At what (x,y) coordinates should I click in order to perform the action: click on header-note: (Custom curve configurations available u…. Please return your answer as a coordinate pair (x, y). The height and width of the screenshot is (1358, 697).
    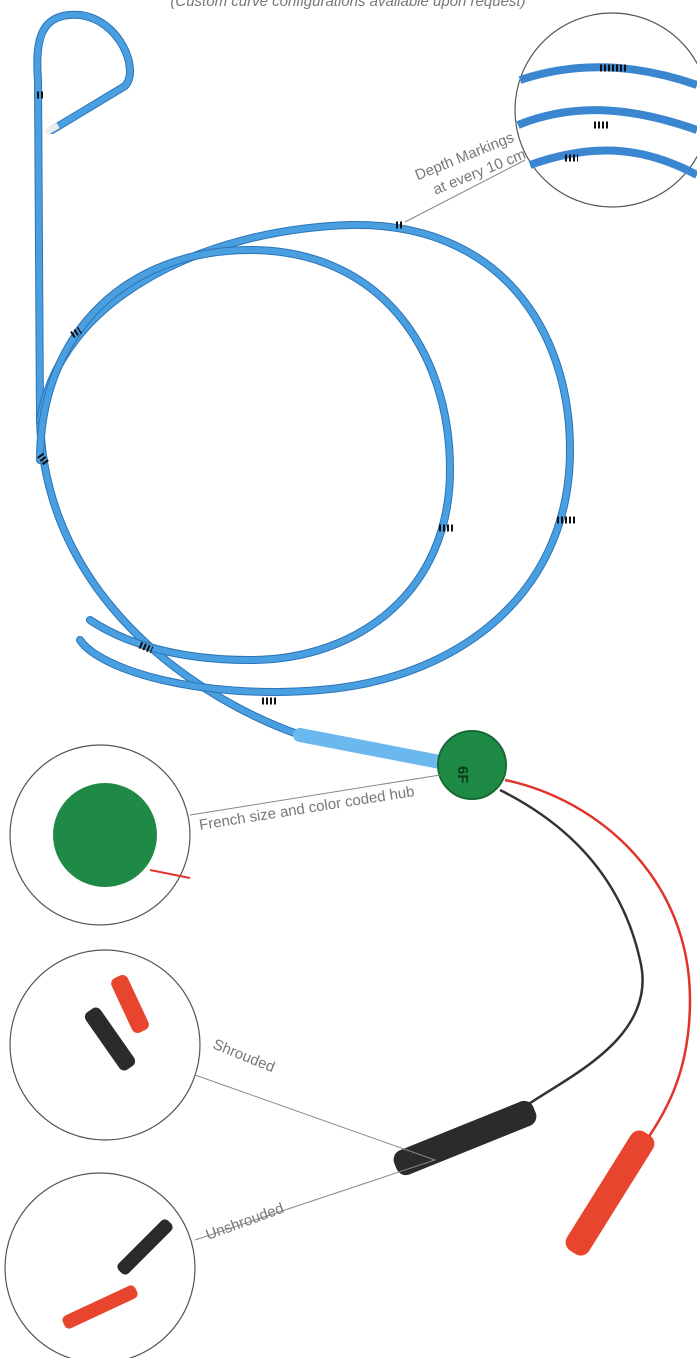
    Looking at the image, I should click on (347, 5).